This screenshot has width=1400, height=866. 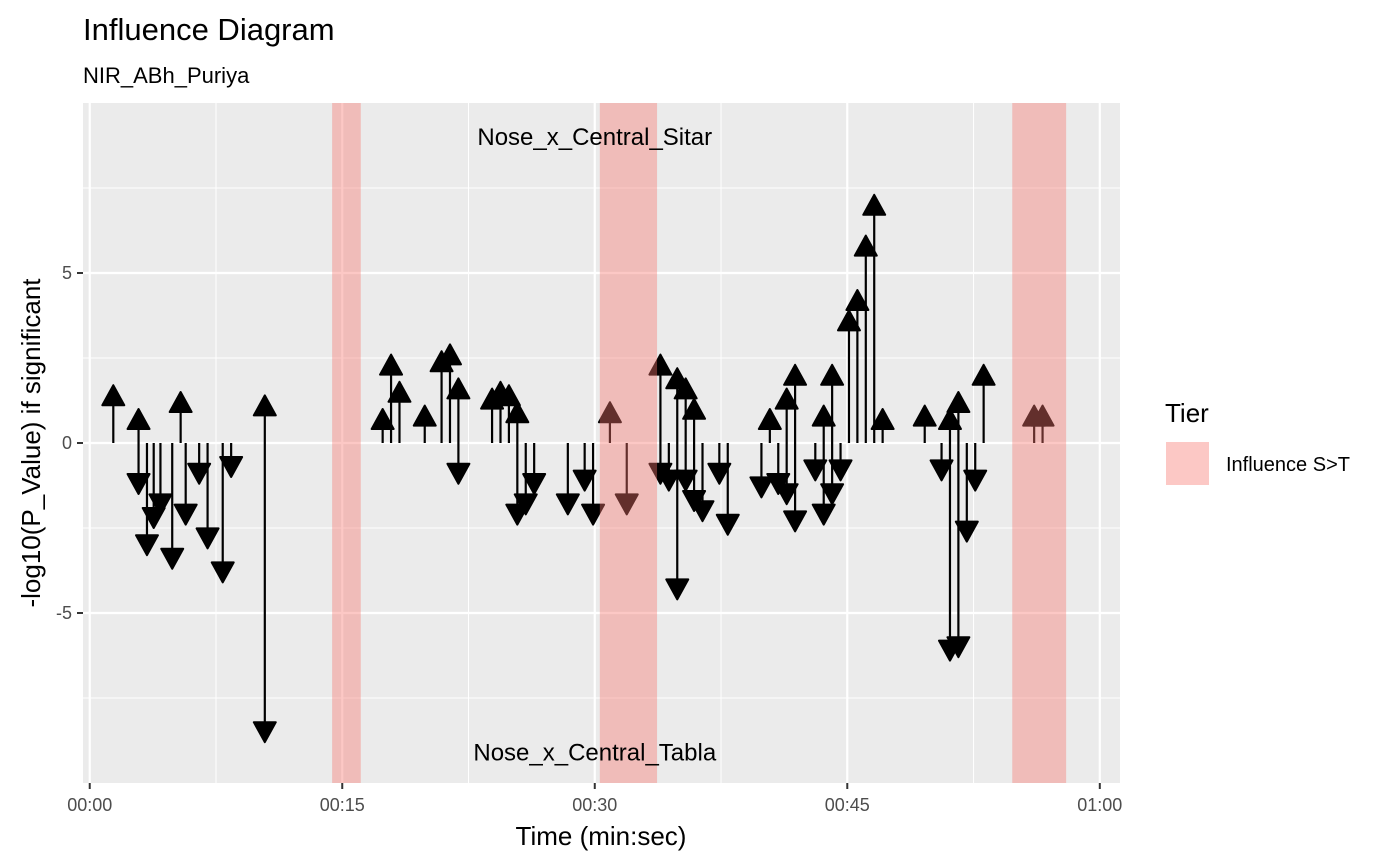 What do you see at coordinates (1288, 465) in the screenshot?
I see `legend-label-influence: Influence S>T` at bounding box center [1288, 465].